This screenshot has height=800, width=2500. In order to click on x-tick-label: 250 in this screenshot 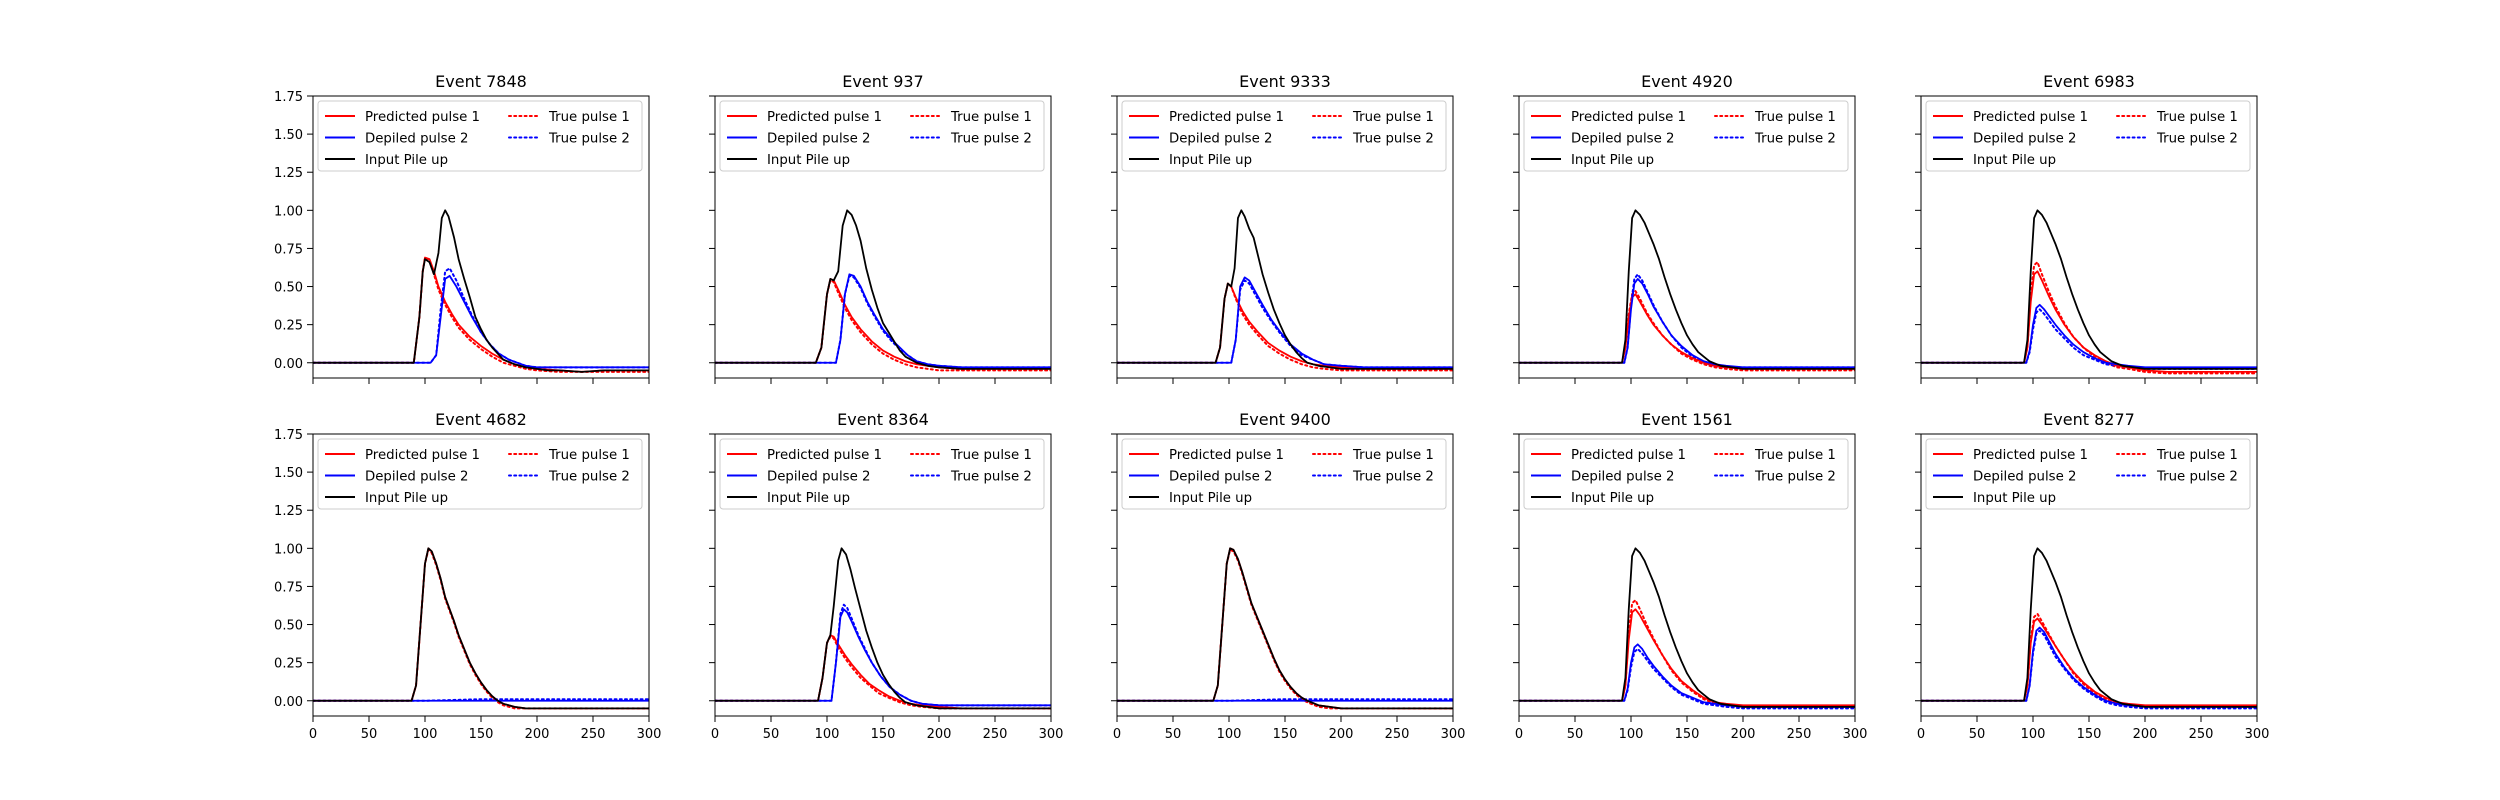, I will do `click(1799, 734)`.